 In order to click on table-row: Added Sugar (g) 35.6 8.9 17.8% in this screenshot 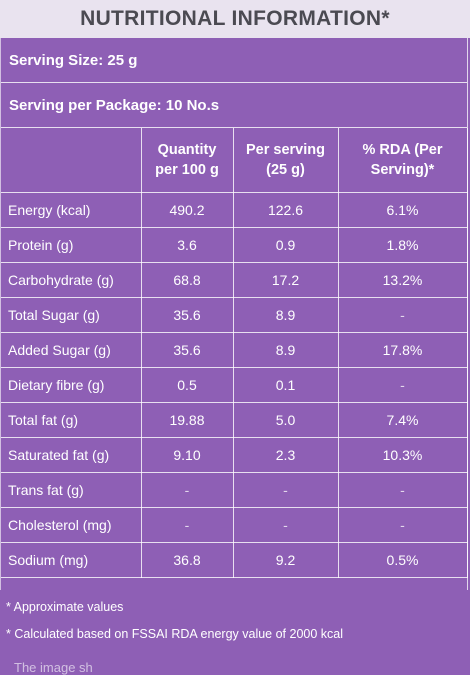, I will do `click(234, 350)`.